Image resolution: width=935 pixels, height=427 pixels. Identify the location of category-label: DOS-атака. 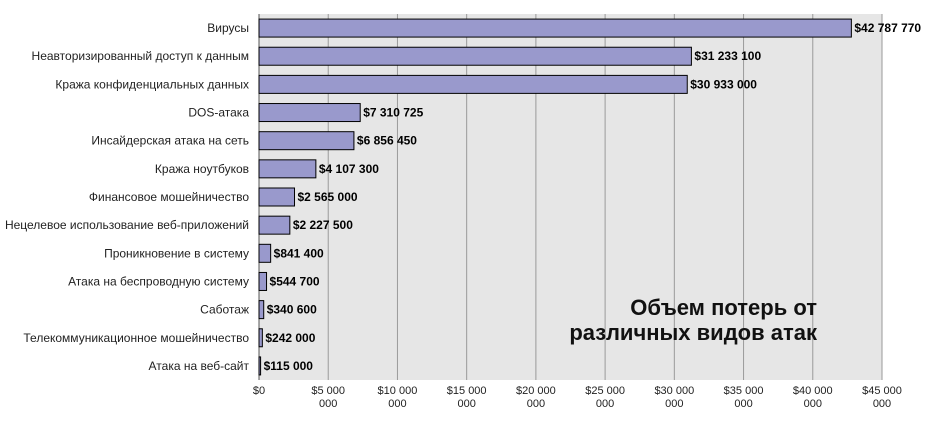
(218, 113).